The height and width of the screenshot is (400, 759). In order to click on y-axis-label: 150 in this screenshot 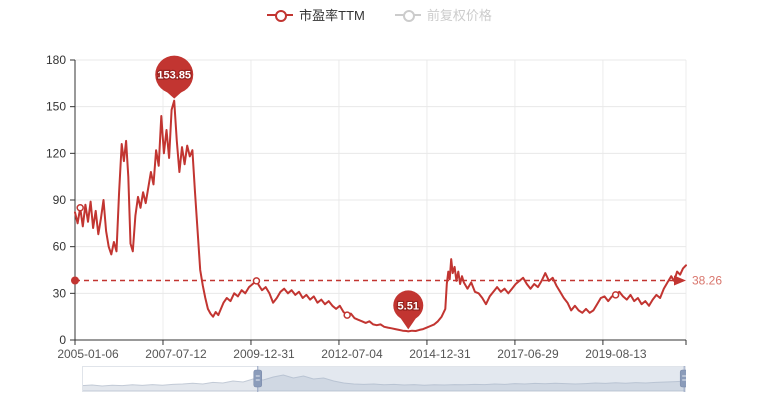, I will do `click(56, 107)`.